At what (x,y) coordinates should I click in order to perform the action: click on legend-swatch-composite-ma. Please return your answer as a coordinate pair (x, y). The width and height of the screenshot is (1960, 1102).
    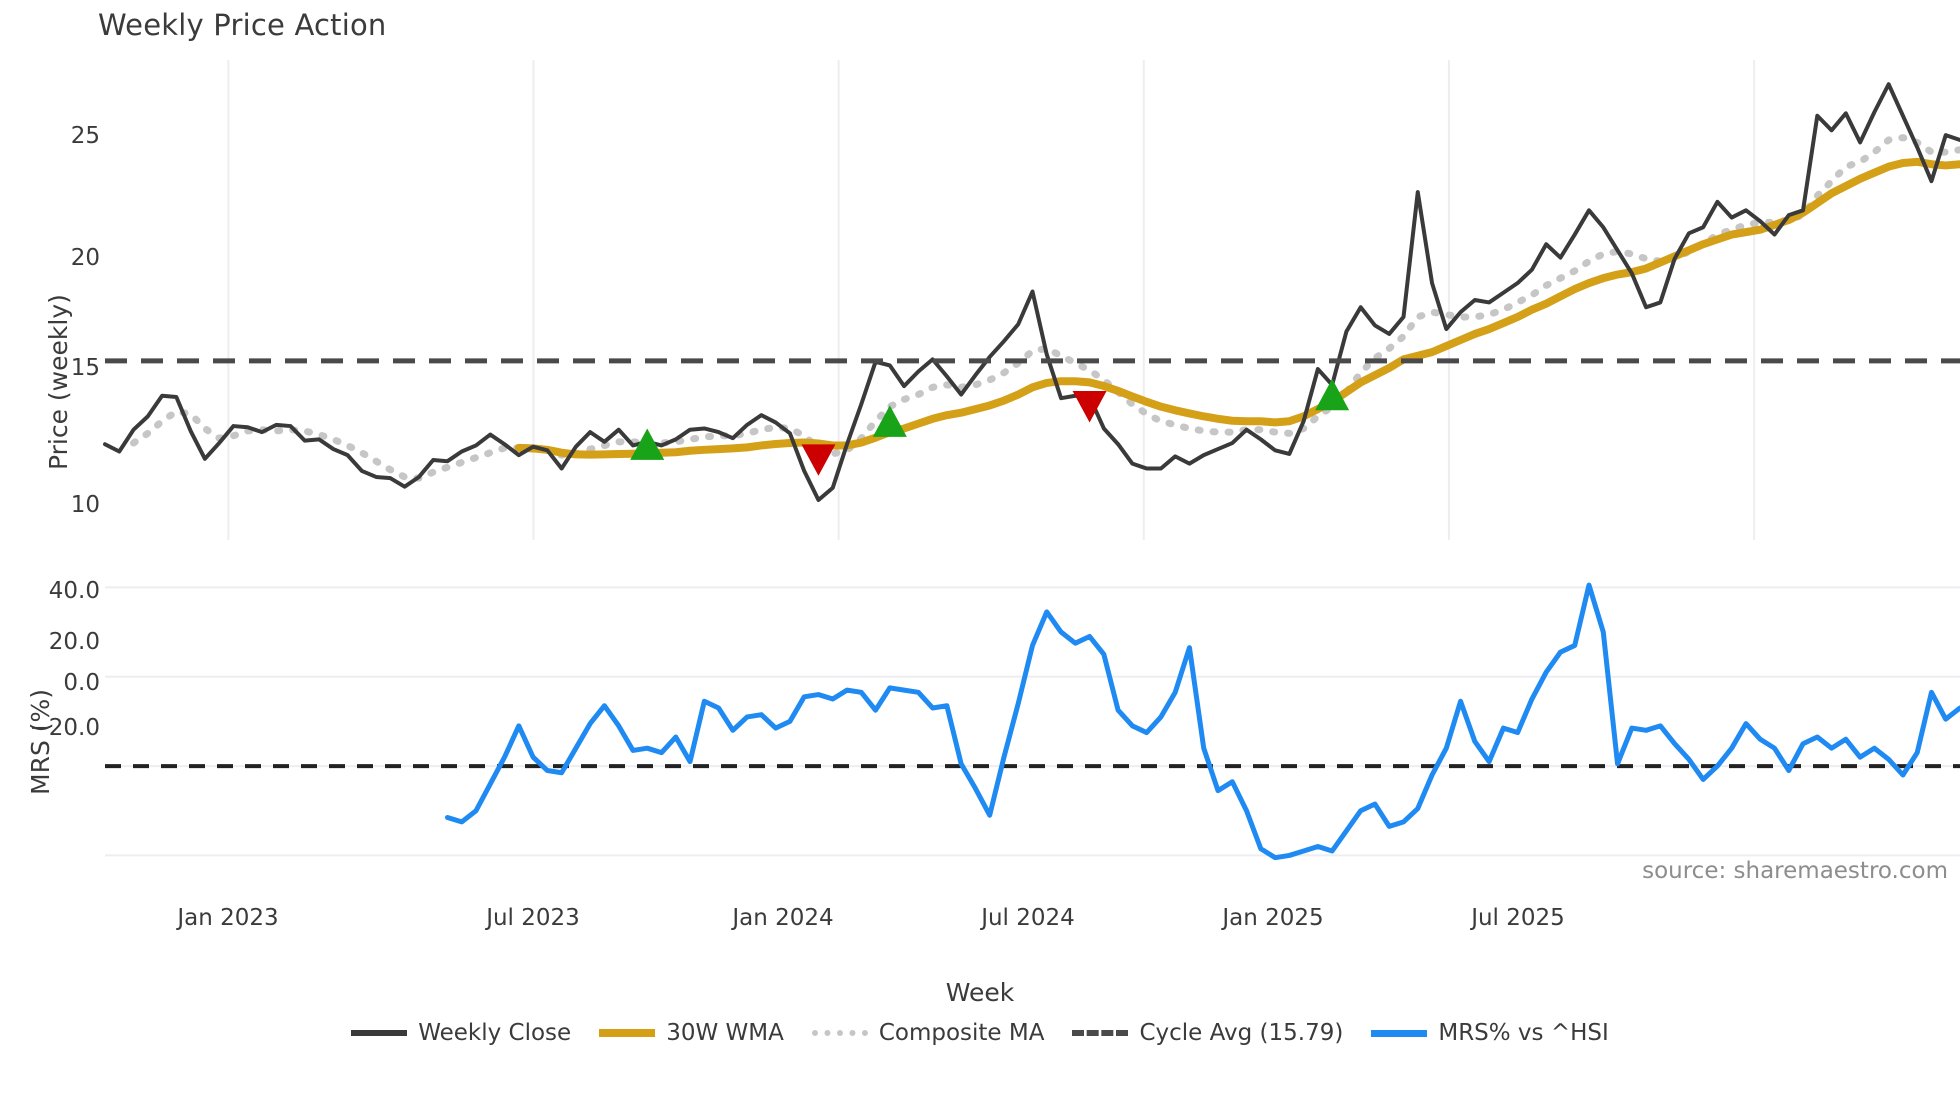
    Looking at the image, I should click on (839, 1033).